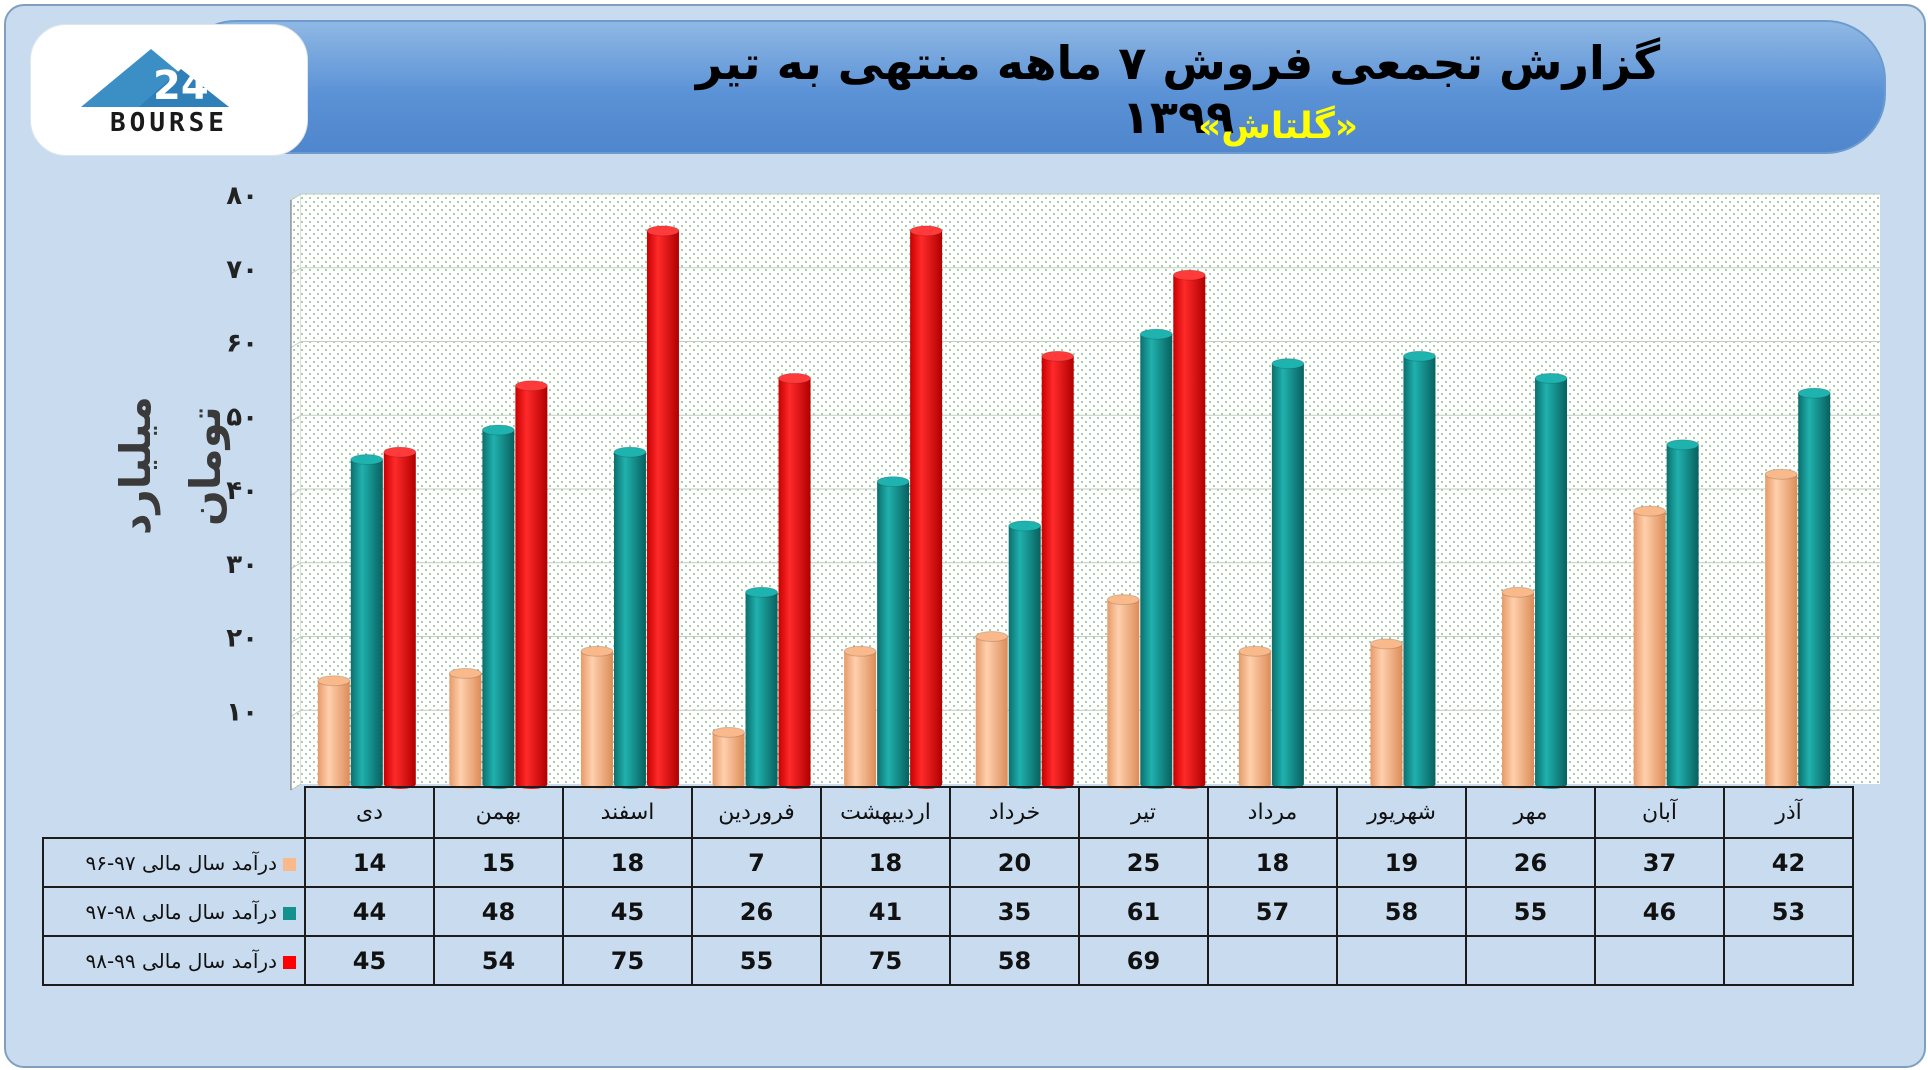 The image size is (1928, 1070). I want to click on month-label: دی, so click(369, 812).